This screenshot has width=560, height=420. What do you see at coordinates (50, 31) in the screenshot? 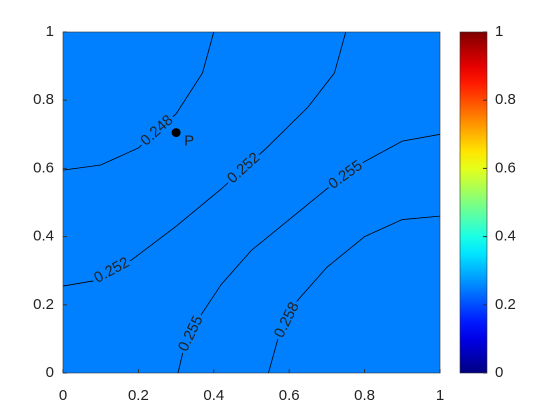
I see `y-tick-label: 1` at bounding box center [50, 31].